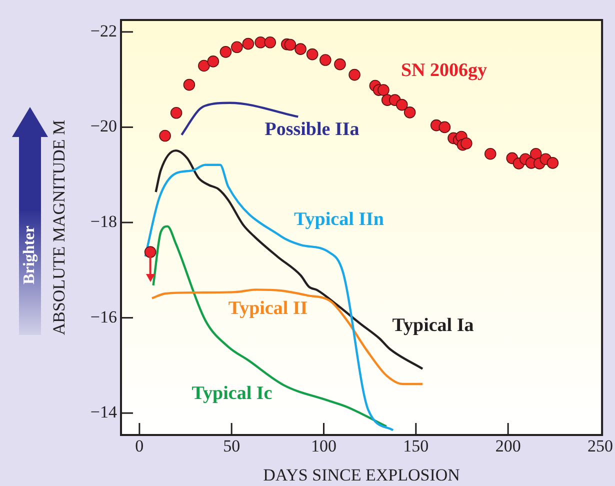 Image resolution: width=615 pixels, height=486 pixels. What do you see at coordinates (104, 412) in the screenshot?
I see `y-tick-label: −14` at bounding box center [104, 412].